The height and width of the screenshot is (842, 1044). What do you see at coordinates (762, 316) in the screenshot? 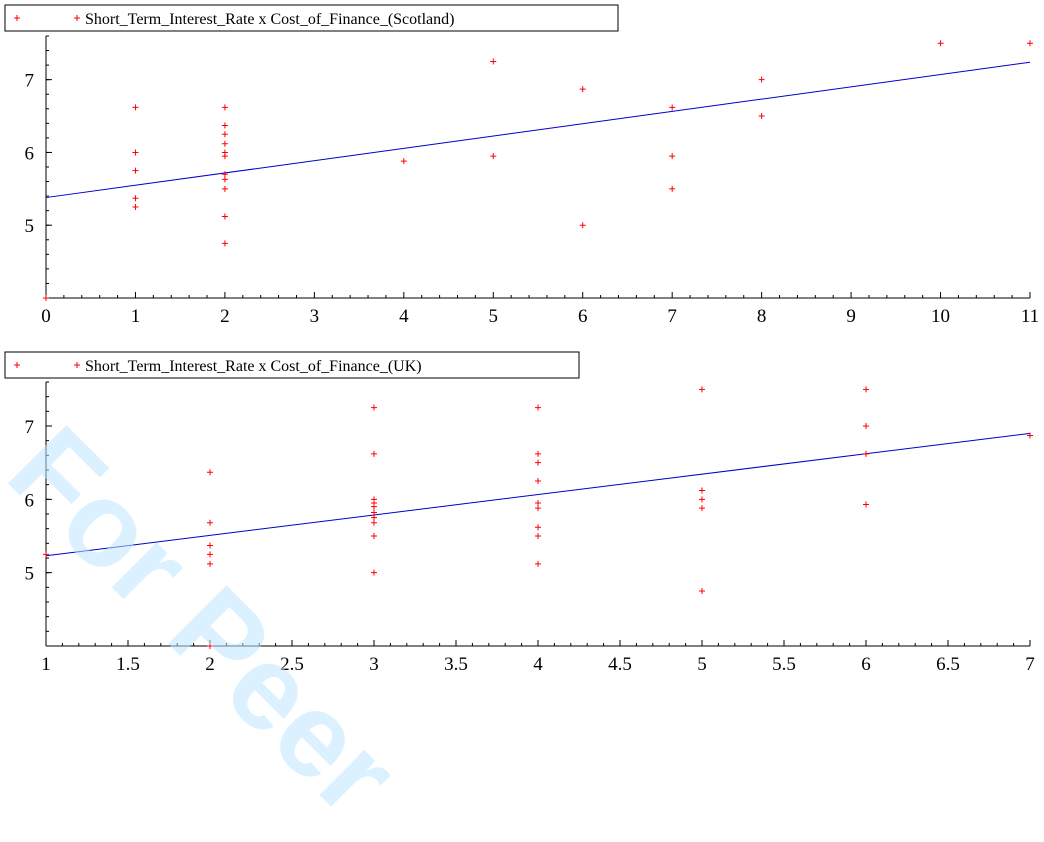
I see `x-tick-label: 8` at bounding box center [762, 316].